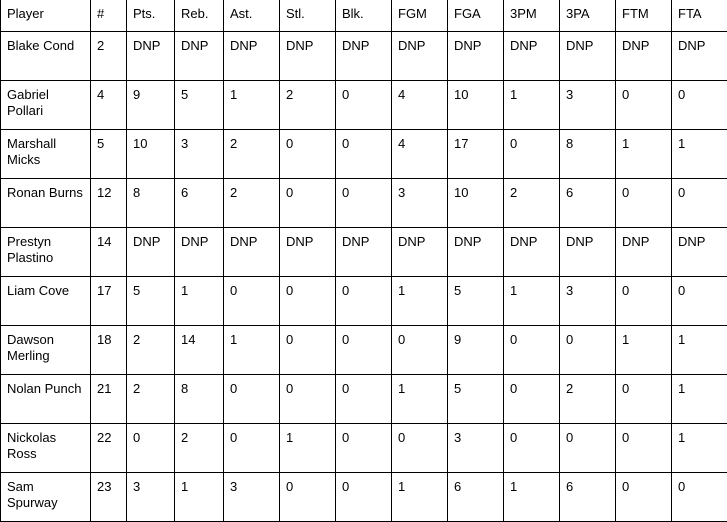  What do you see at coordinates (532, 252) in the screenshot?
I see `cell-3pm: DNP` at bounding box center [532, 252].